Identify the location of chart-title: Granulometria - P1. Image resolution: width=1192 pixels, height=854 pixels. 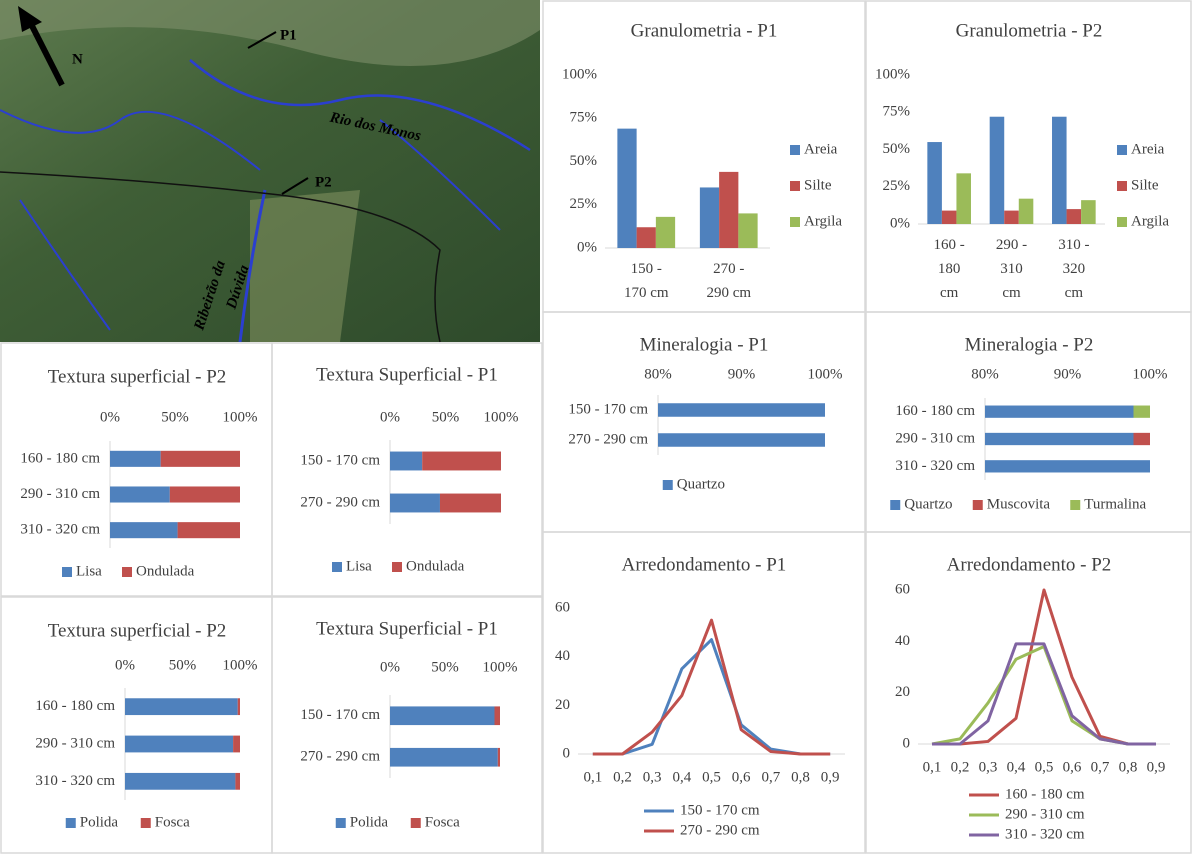
(704, 30).